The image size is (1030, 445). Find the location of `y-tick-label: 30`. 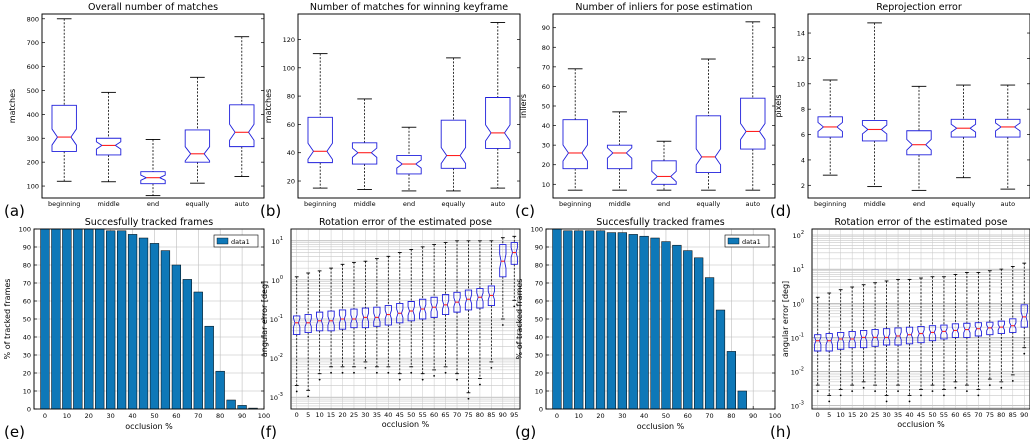

y-tick-label: 30 is located at coordinates (539, 356).